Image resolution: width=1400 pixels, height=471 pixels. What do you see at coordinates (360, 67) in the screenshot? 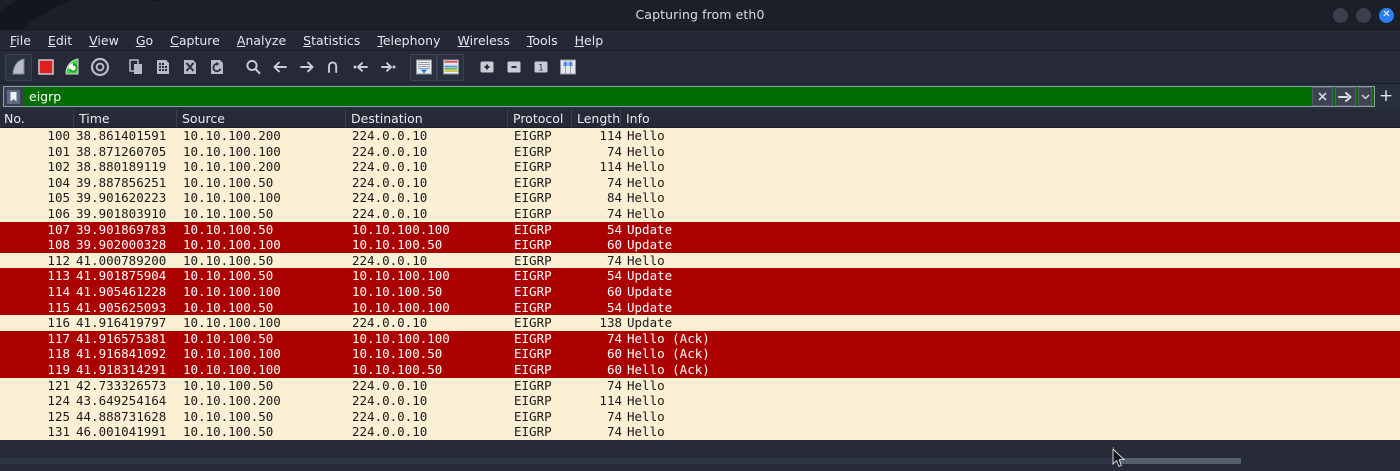
I see `go-to-first-packet-icon` at bounding box center [360, 67].